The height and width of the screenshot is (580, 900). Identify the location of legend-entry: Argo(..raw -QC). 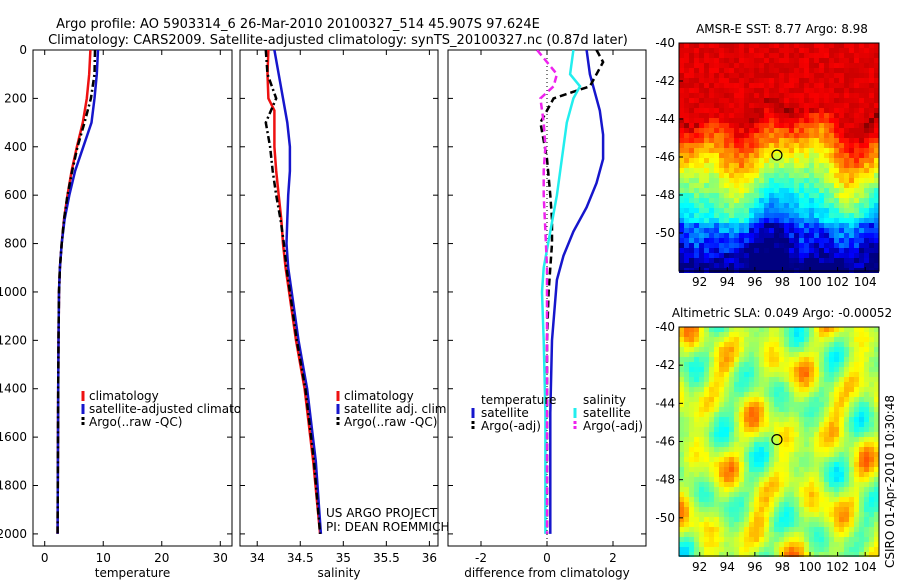
(135, 422).